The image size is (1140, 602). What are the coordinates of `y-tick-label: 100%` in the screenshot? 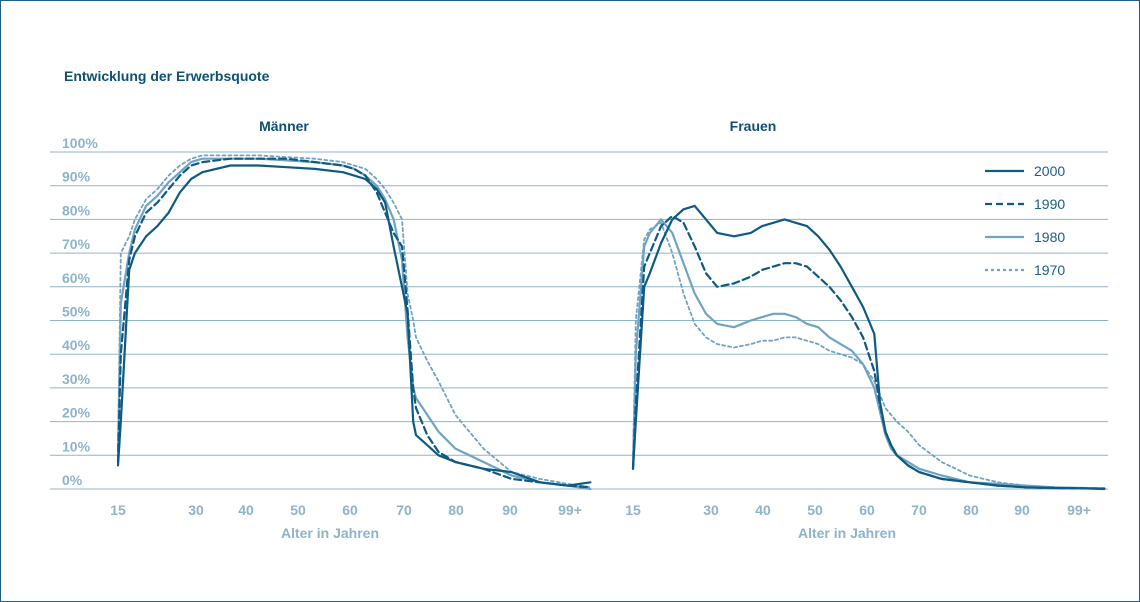 It's located at (80, 143).